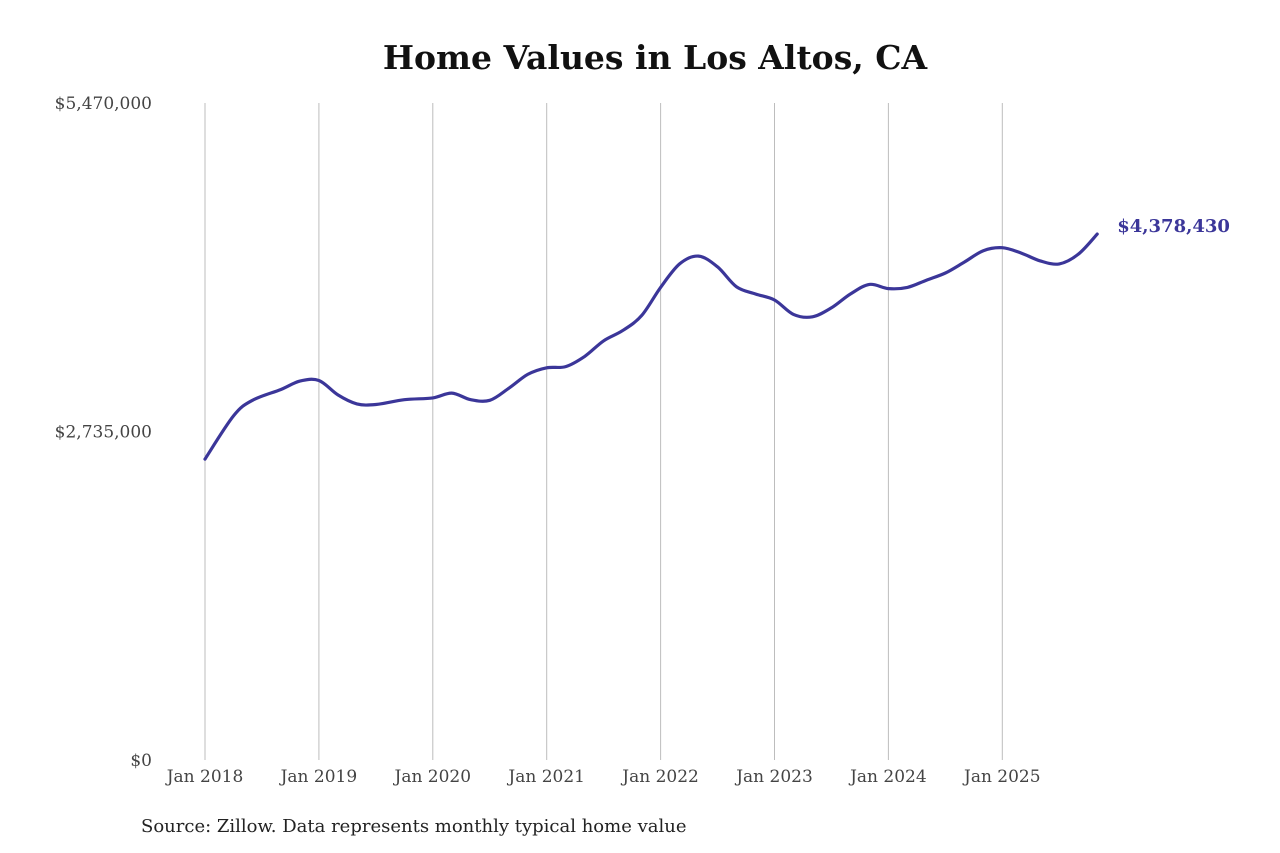 The image size is (1280, 853). I want to click on y-tick-label: $2,735,000, so click(103, 433).